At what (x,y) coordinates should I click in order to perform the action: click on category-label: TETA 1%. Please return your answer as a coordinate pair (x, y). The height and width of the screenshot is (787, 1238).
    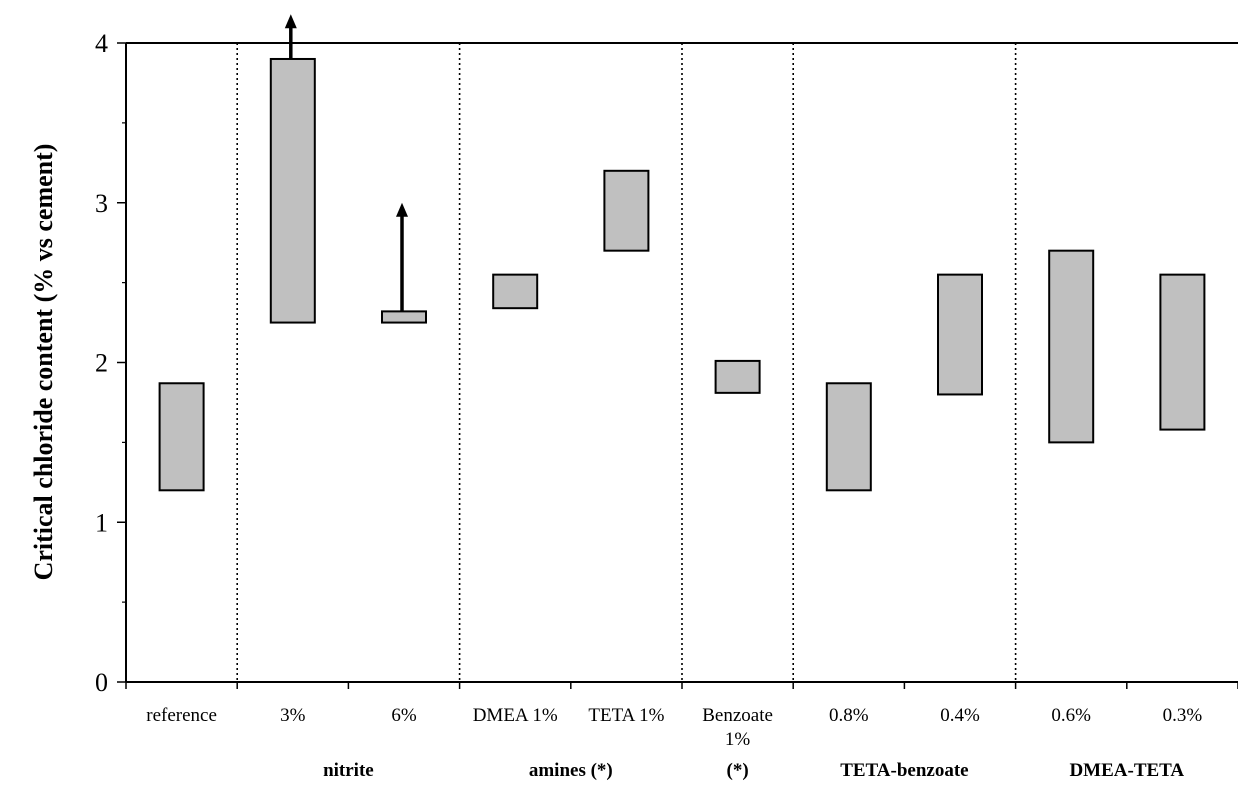
    Looking at the image, I should click on (626, 715).